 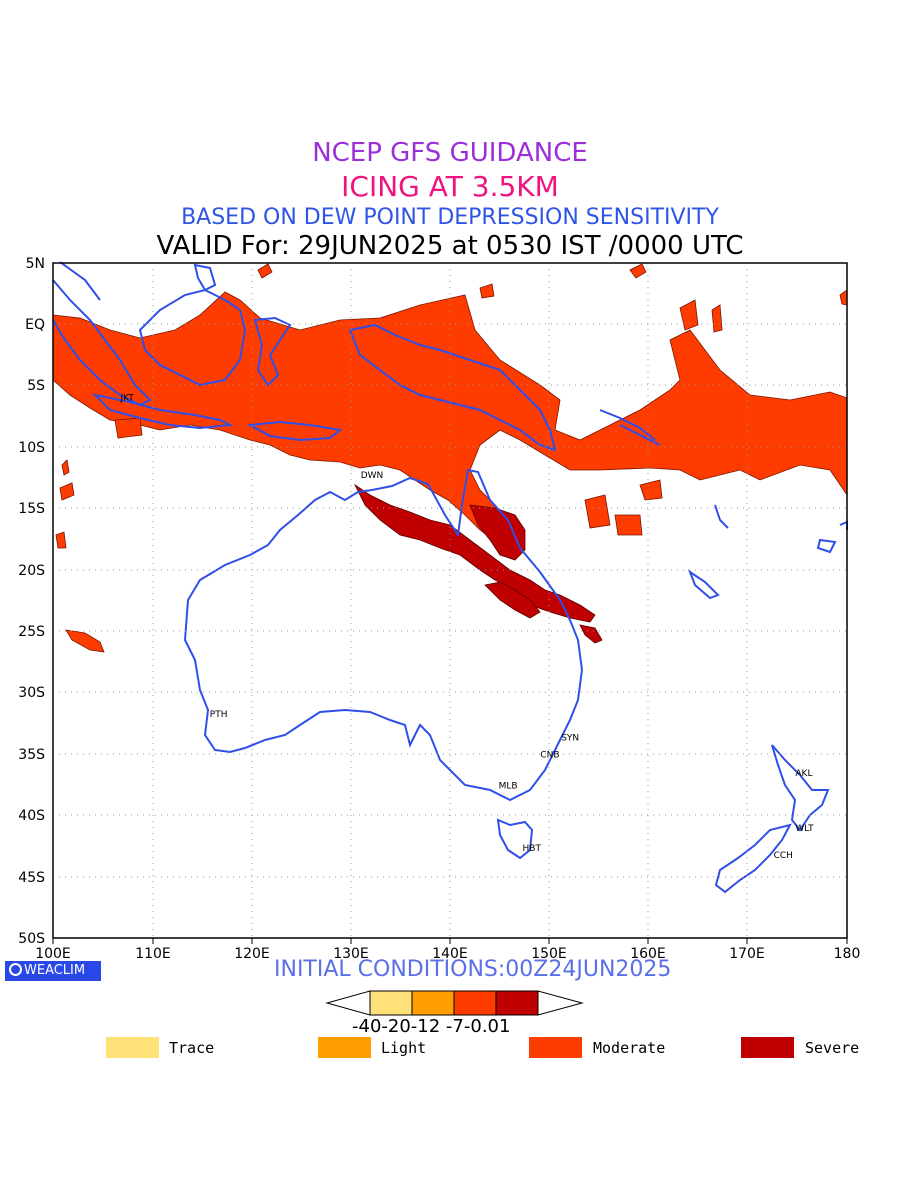 I want to click on initial-conditions: INITIAL CONDITIONS:00Z24JUN2025, so click(x=473, y=969).